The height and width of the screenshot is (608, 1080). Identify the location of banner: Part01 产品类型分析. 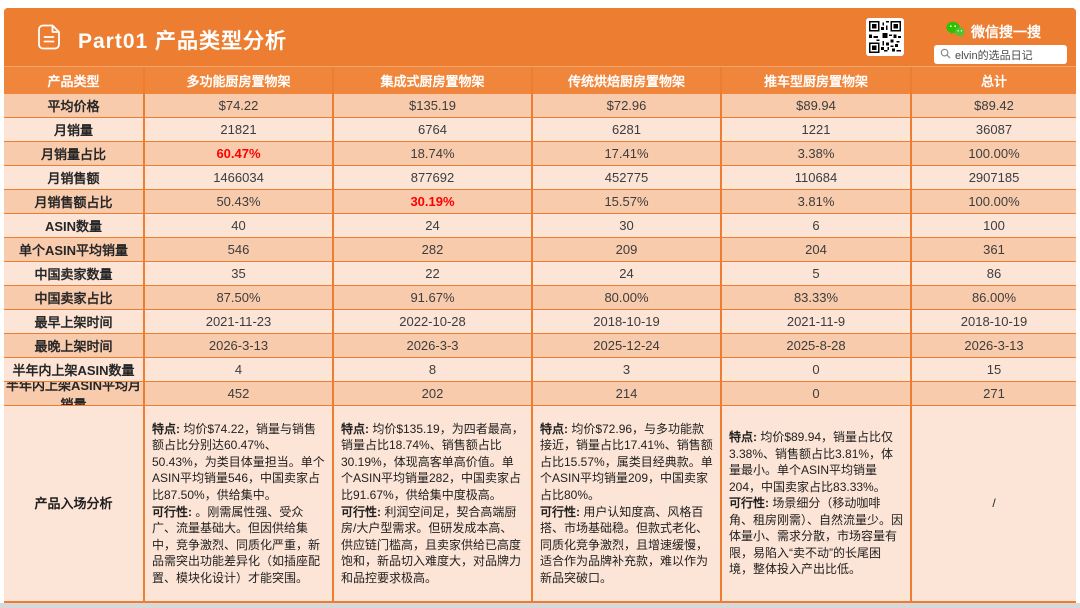
(540, 37).